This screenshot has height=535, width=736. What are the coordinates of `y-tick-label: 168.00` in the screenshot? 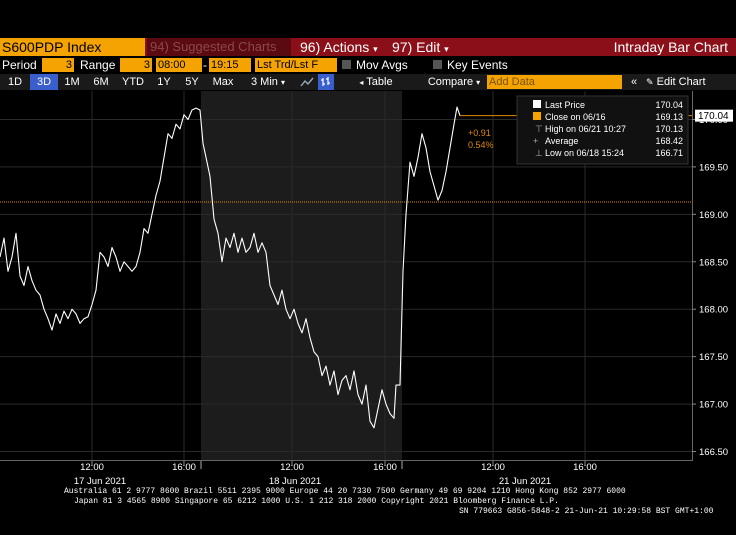 It's located at (713, 310).